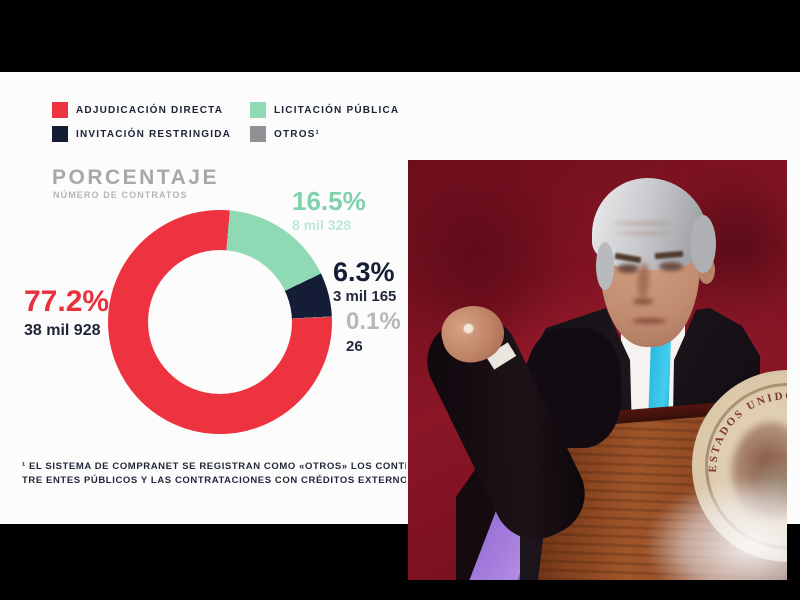  Describe the element at coordinates (324, 134) in the screenshot. I see `legend-item-otros: OTROS¹` at that location.